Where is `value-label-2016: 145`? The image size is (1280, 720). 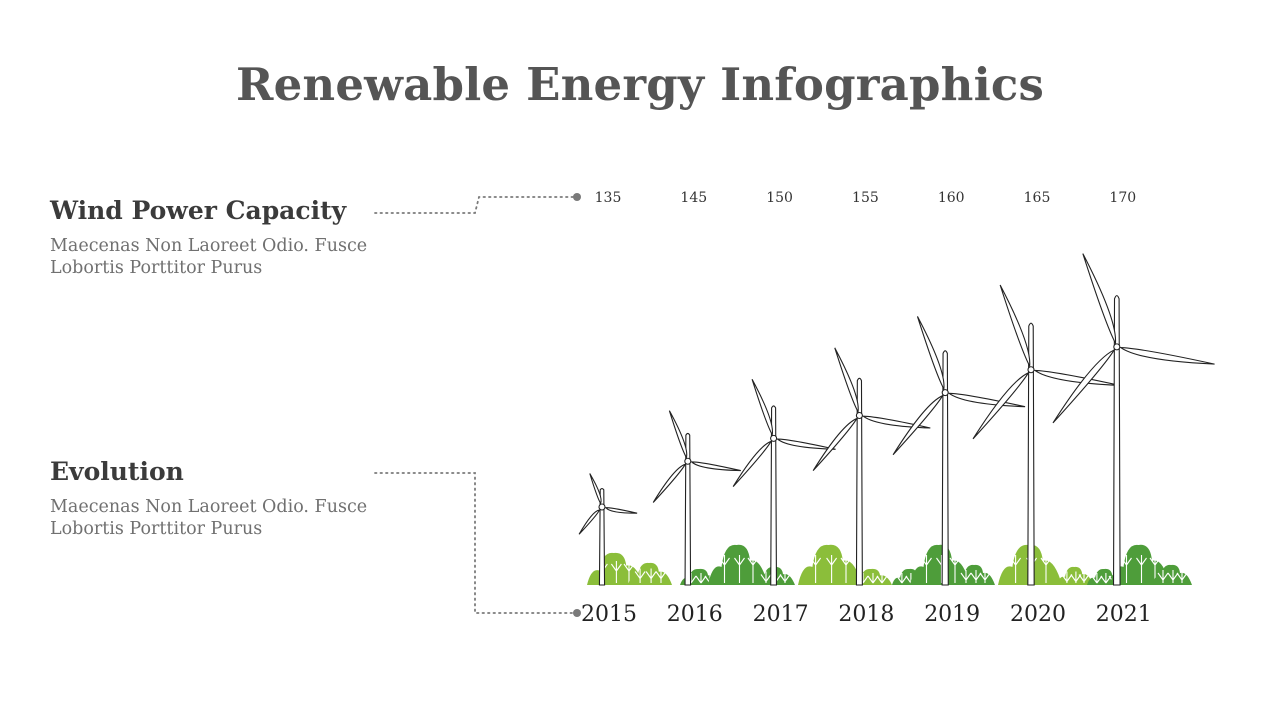 value-label-2016: 145 is located at coordinates (693, 198).